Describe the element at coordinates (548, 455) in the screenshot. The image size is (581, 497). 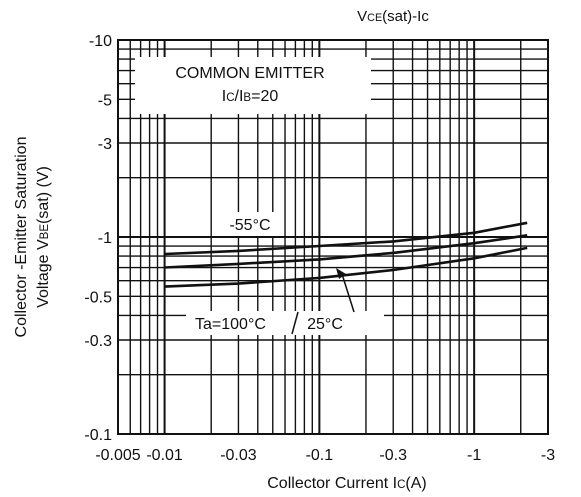
I see `x-tick-label: -3` at that location.